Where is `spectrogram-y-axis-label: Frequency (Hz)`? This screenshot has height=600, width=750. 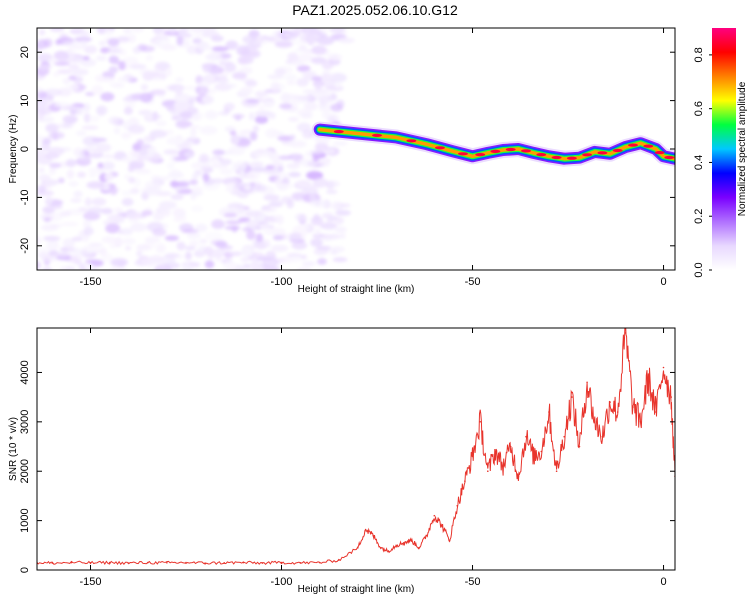 spectrogram-y-axis-label: Frequency (Hz) is located at coordinates (13, 149).